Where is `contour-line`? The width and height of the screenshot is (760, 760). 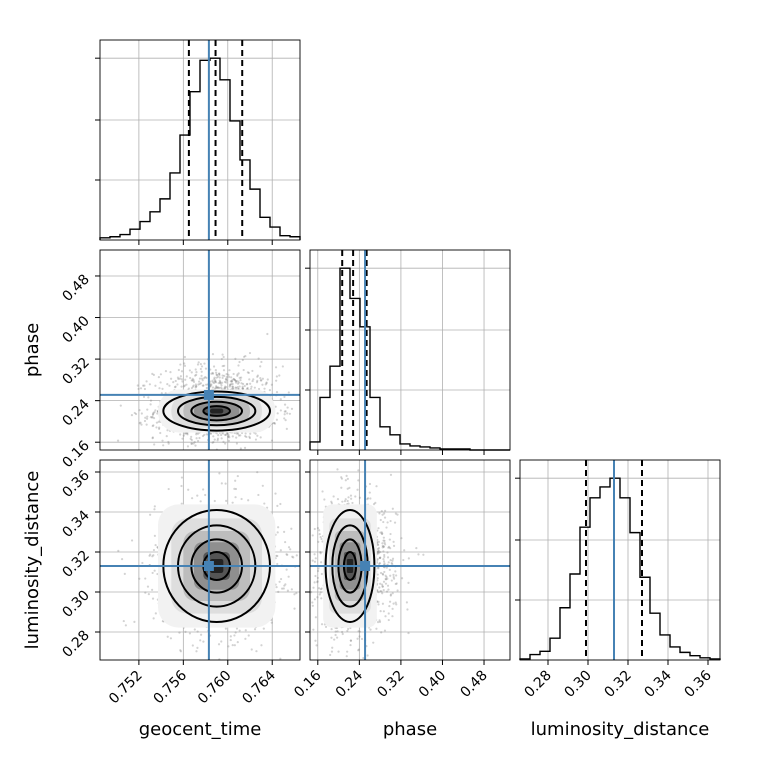
contour-line is located at coordinates (217, 411).